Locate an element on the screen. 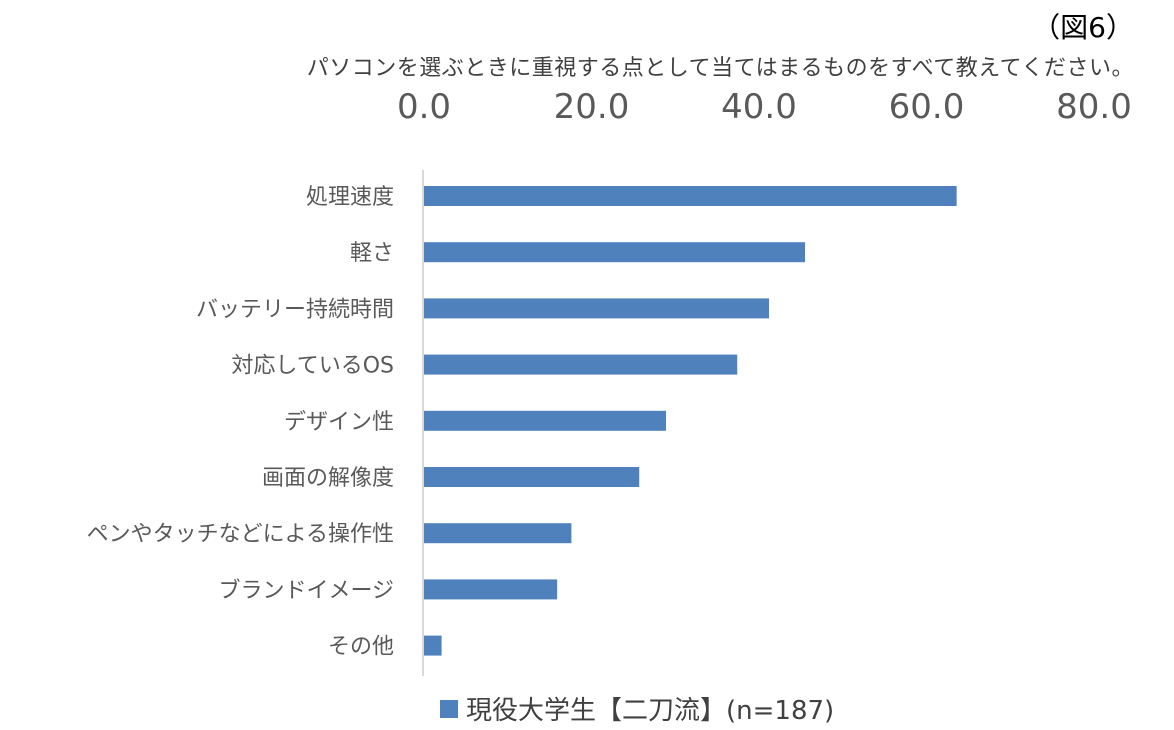 The height and width of the screenshot is (730, 1174). category-label: 画面の解像度 is located at coordinates (328, 478).